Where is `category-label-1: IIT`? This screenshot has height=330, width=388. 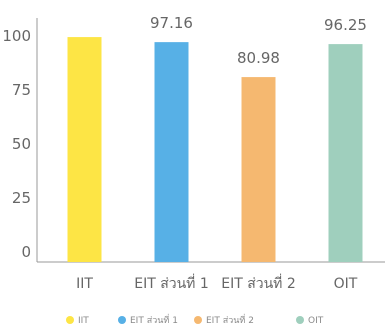 category-label-1: IIT is located at coordinates (84, 284).